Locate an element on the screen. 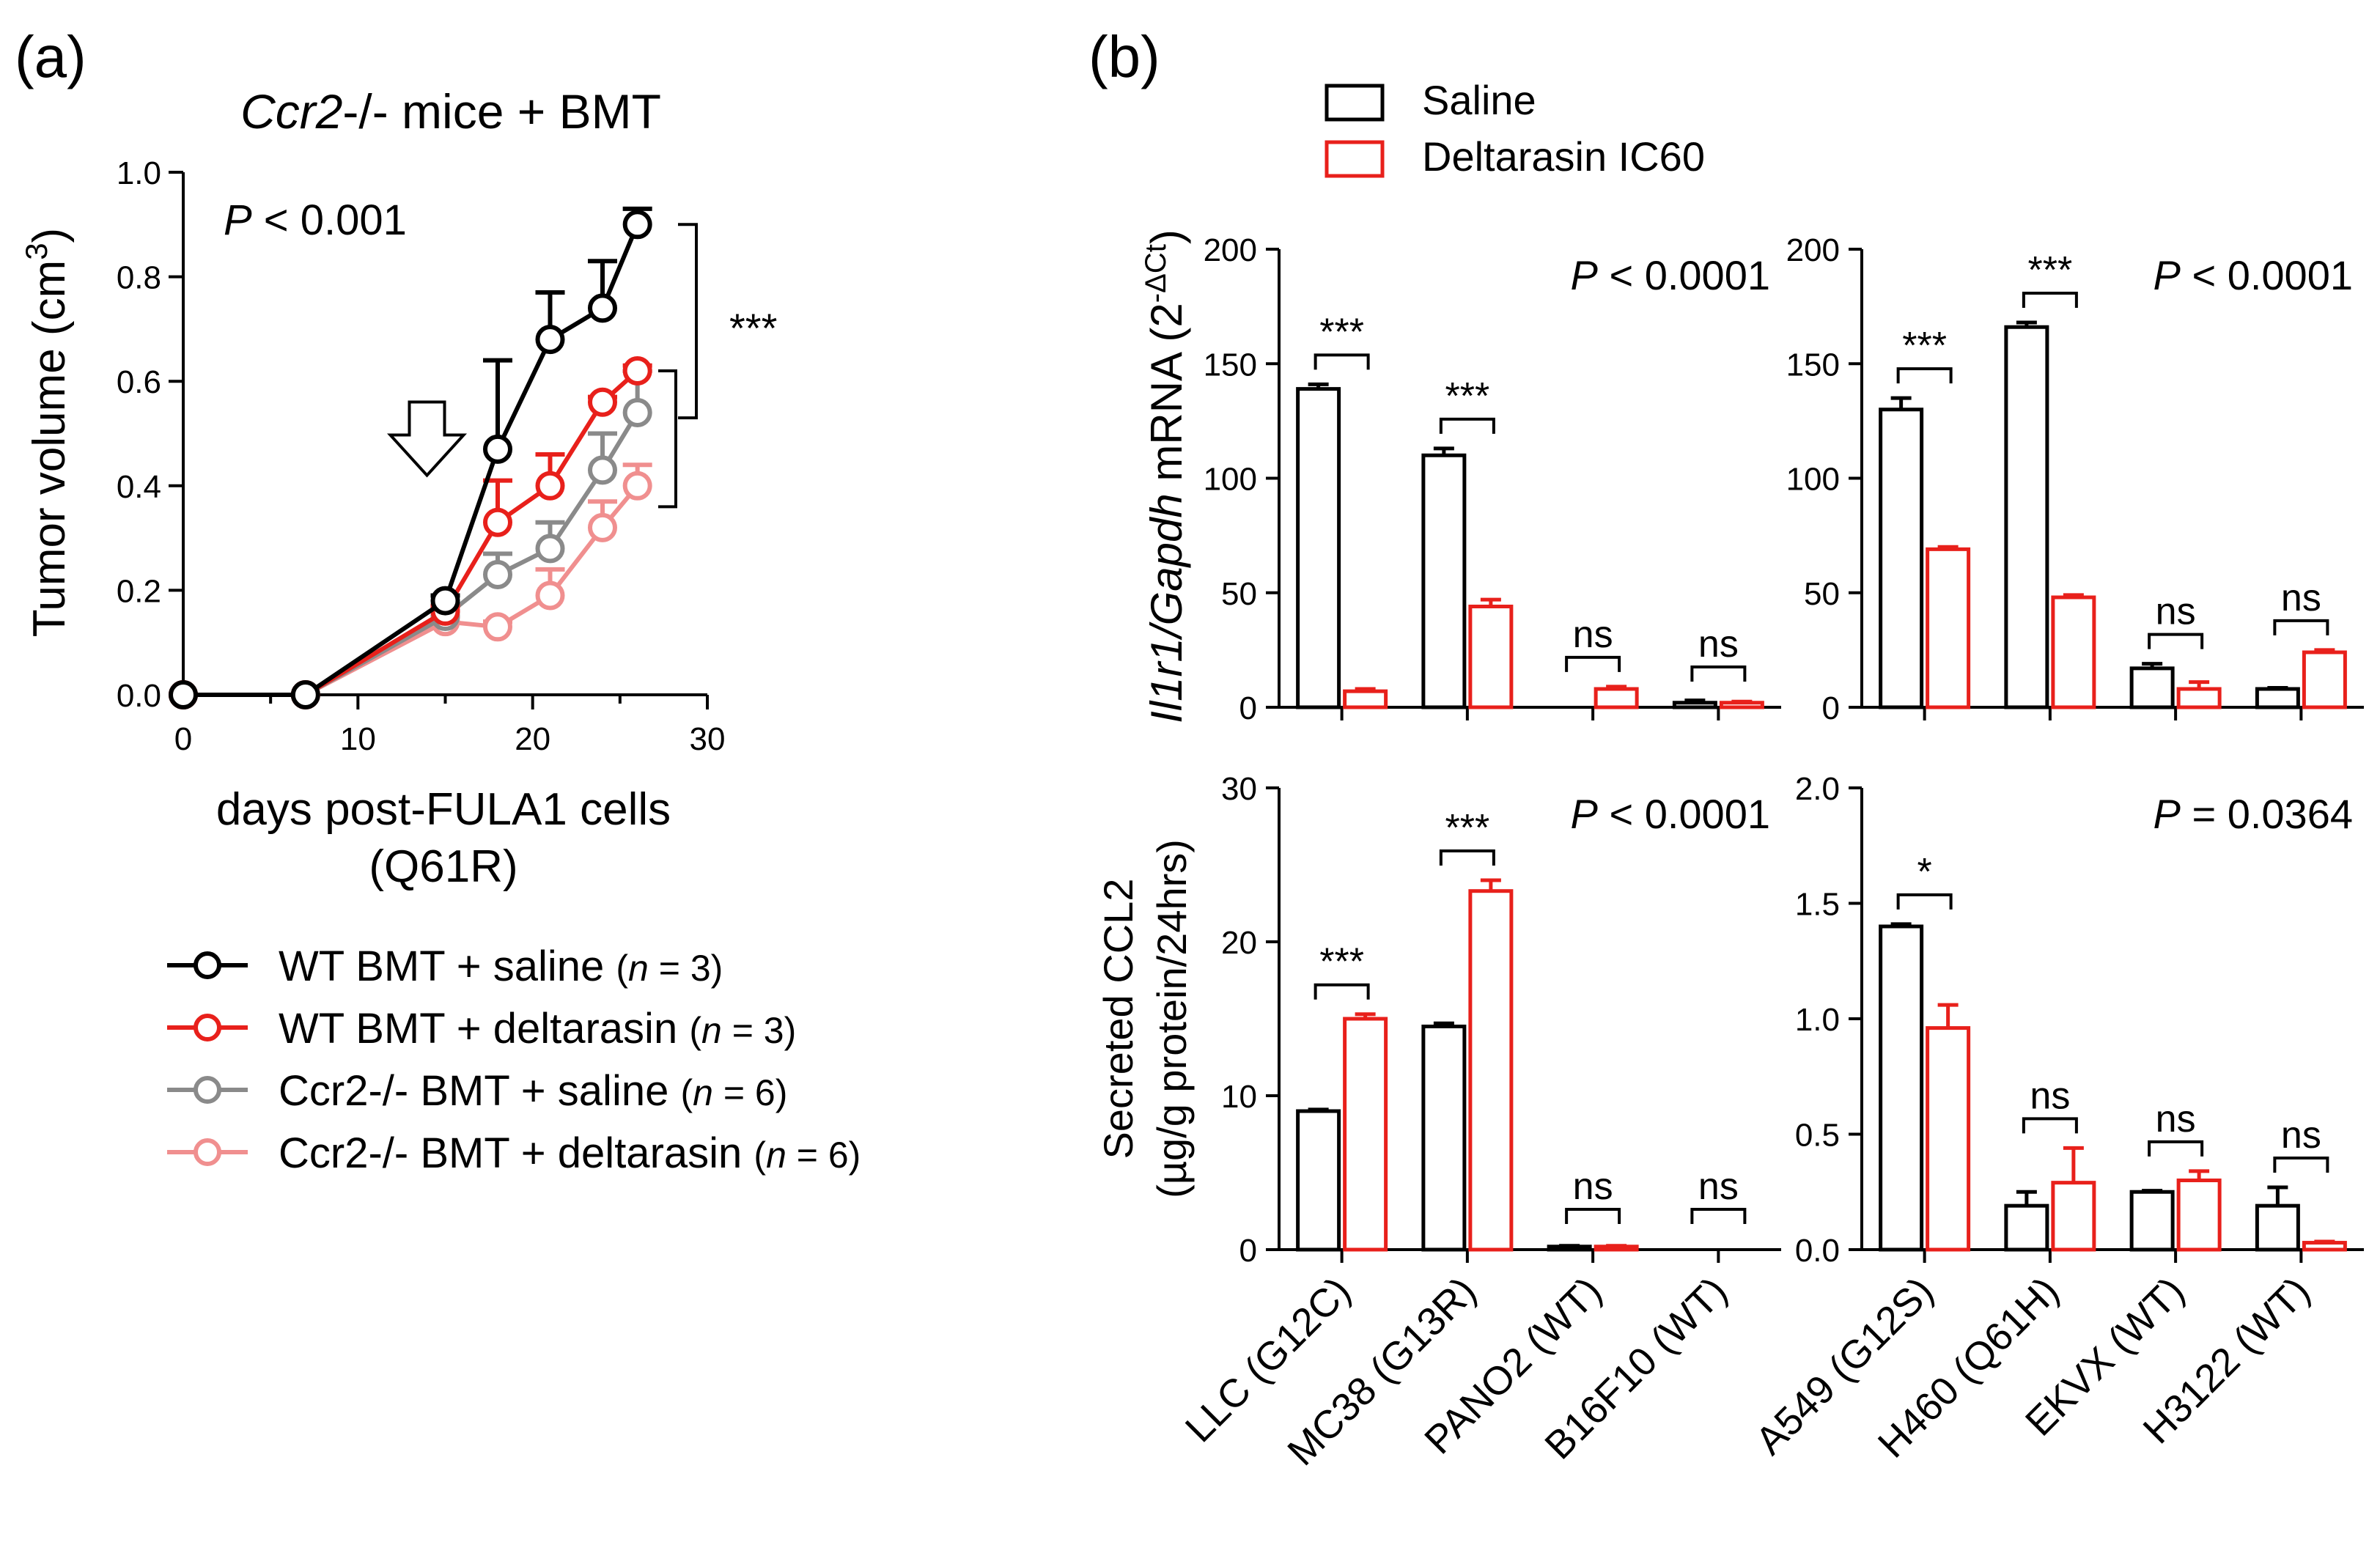 The width and height of the screenshot is (2380, 1545). y-tick-label: 200 is located at coordinates (1813, 250).